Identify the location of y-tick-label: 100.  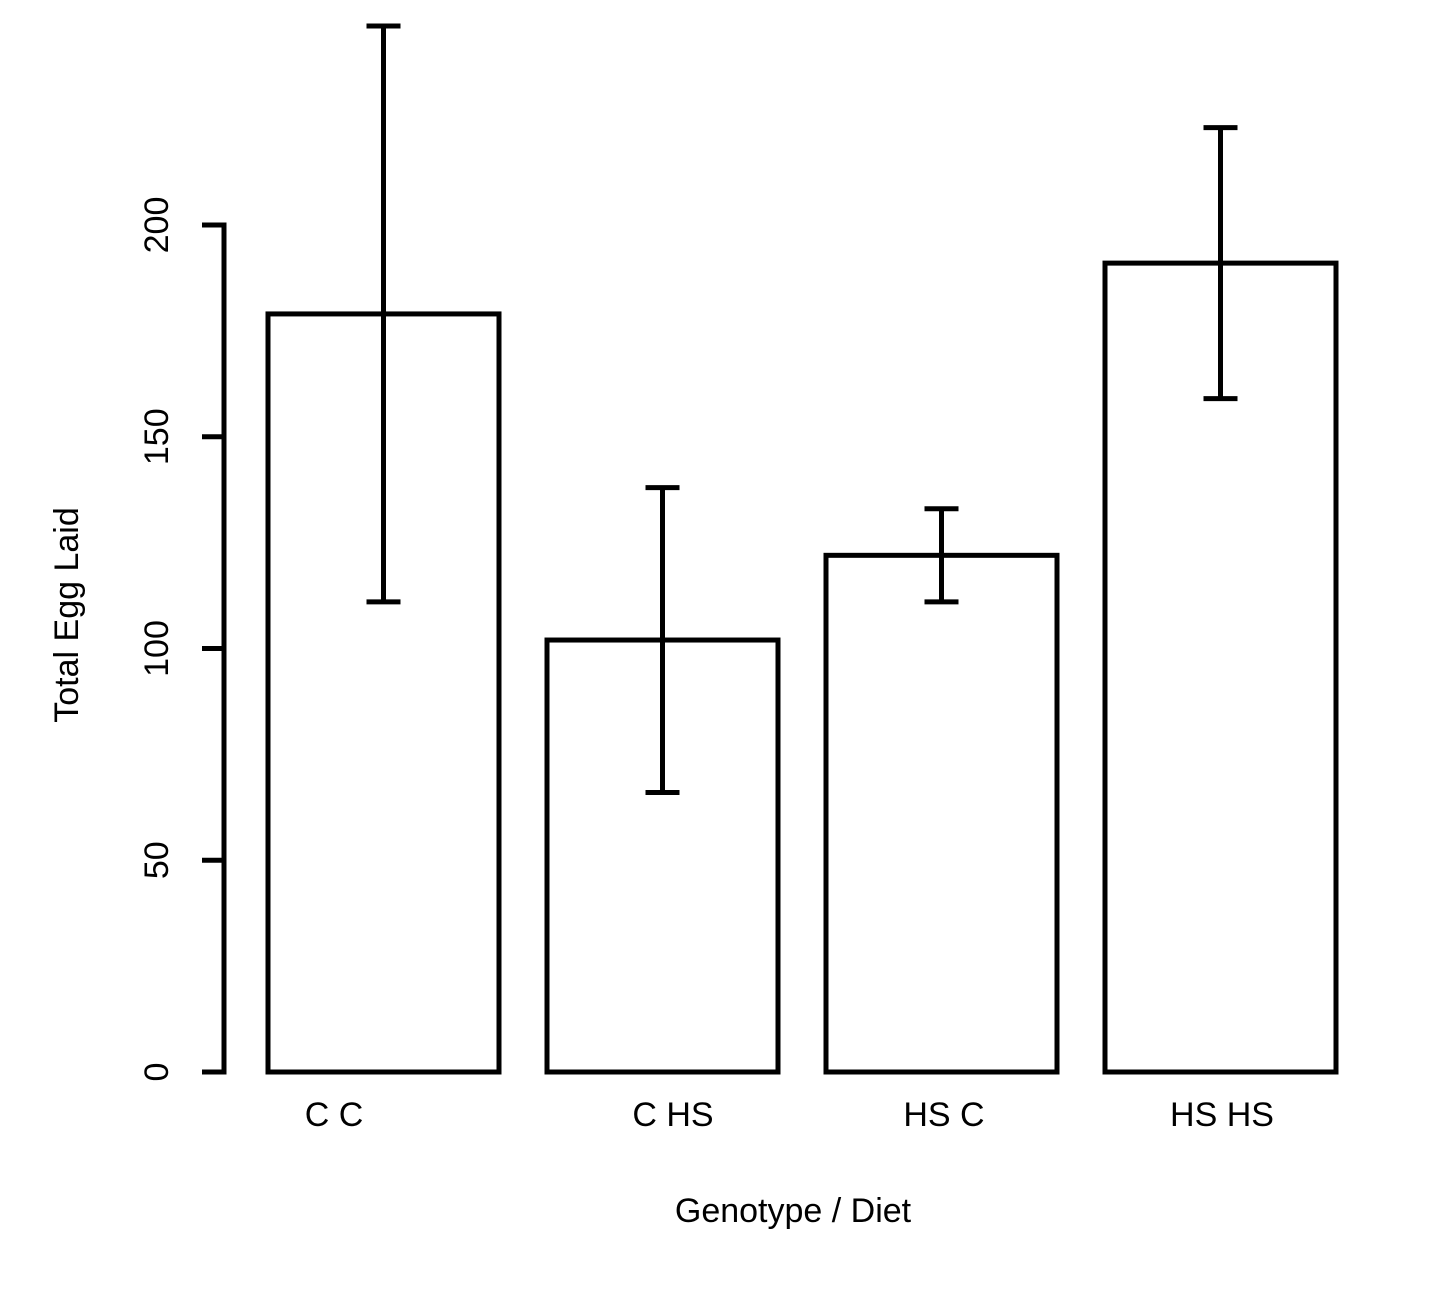
(157, 648).